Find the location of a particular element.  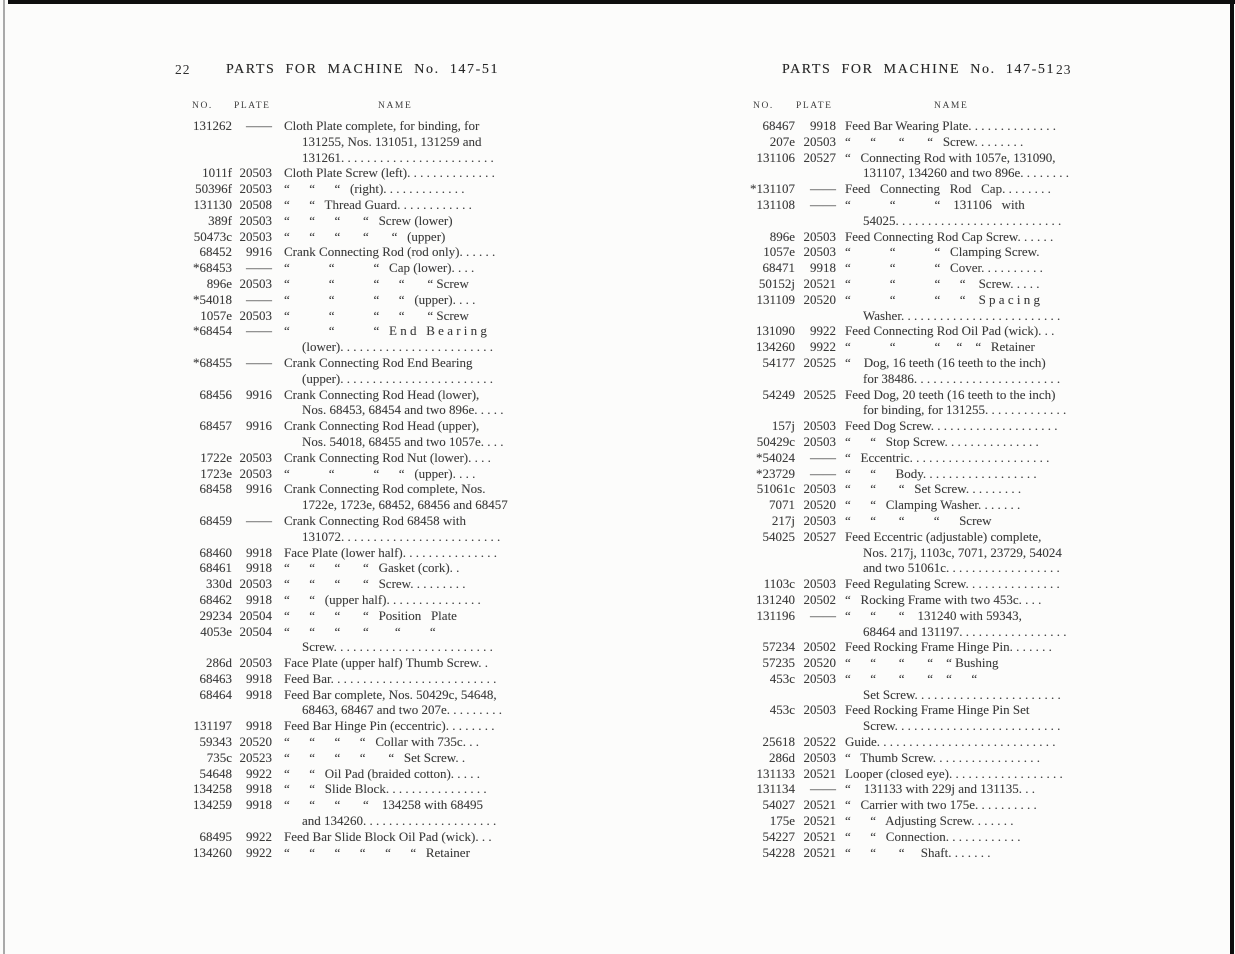

part-number: 131197 is located at coordinates (212, 726).